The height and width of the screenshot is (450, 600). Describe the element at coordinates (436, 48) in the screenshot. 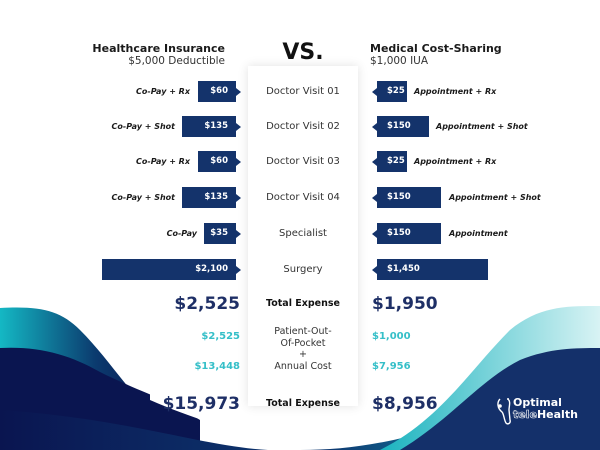

I see `cost-sharing-title: Medical Cost-Sharing` at that location.